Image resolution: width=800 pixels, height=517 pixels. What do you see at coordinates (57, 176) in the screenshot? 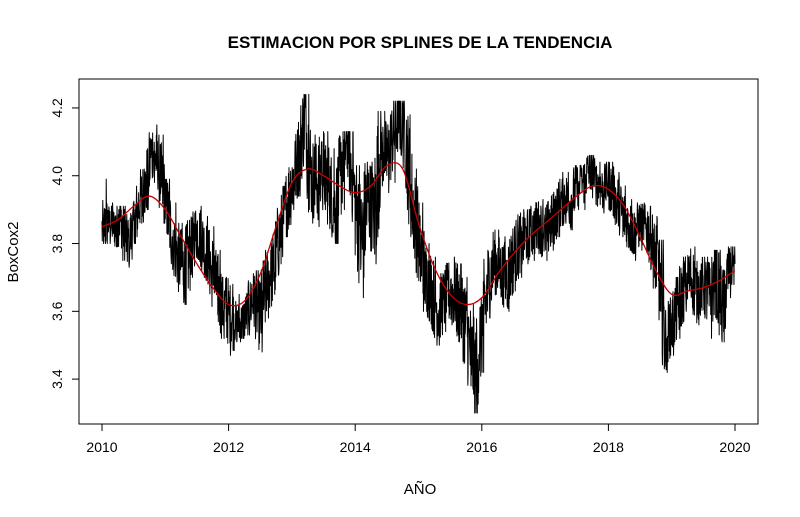
I see `y-tick-label: 4.0` at bounding box center [57, 176].